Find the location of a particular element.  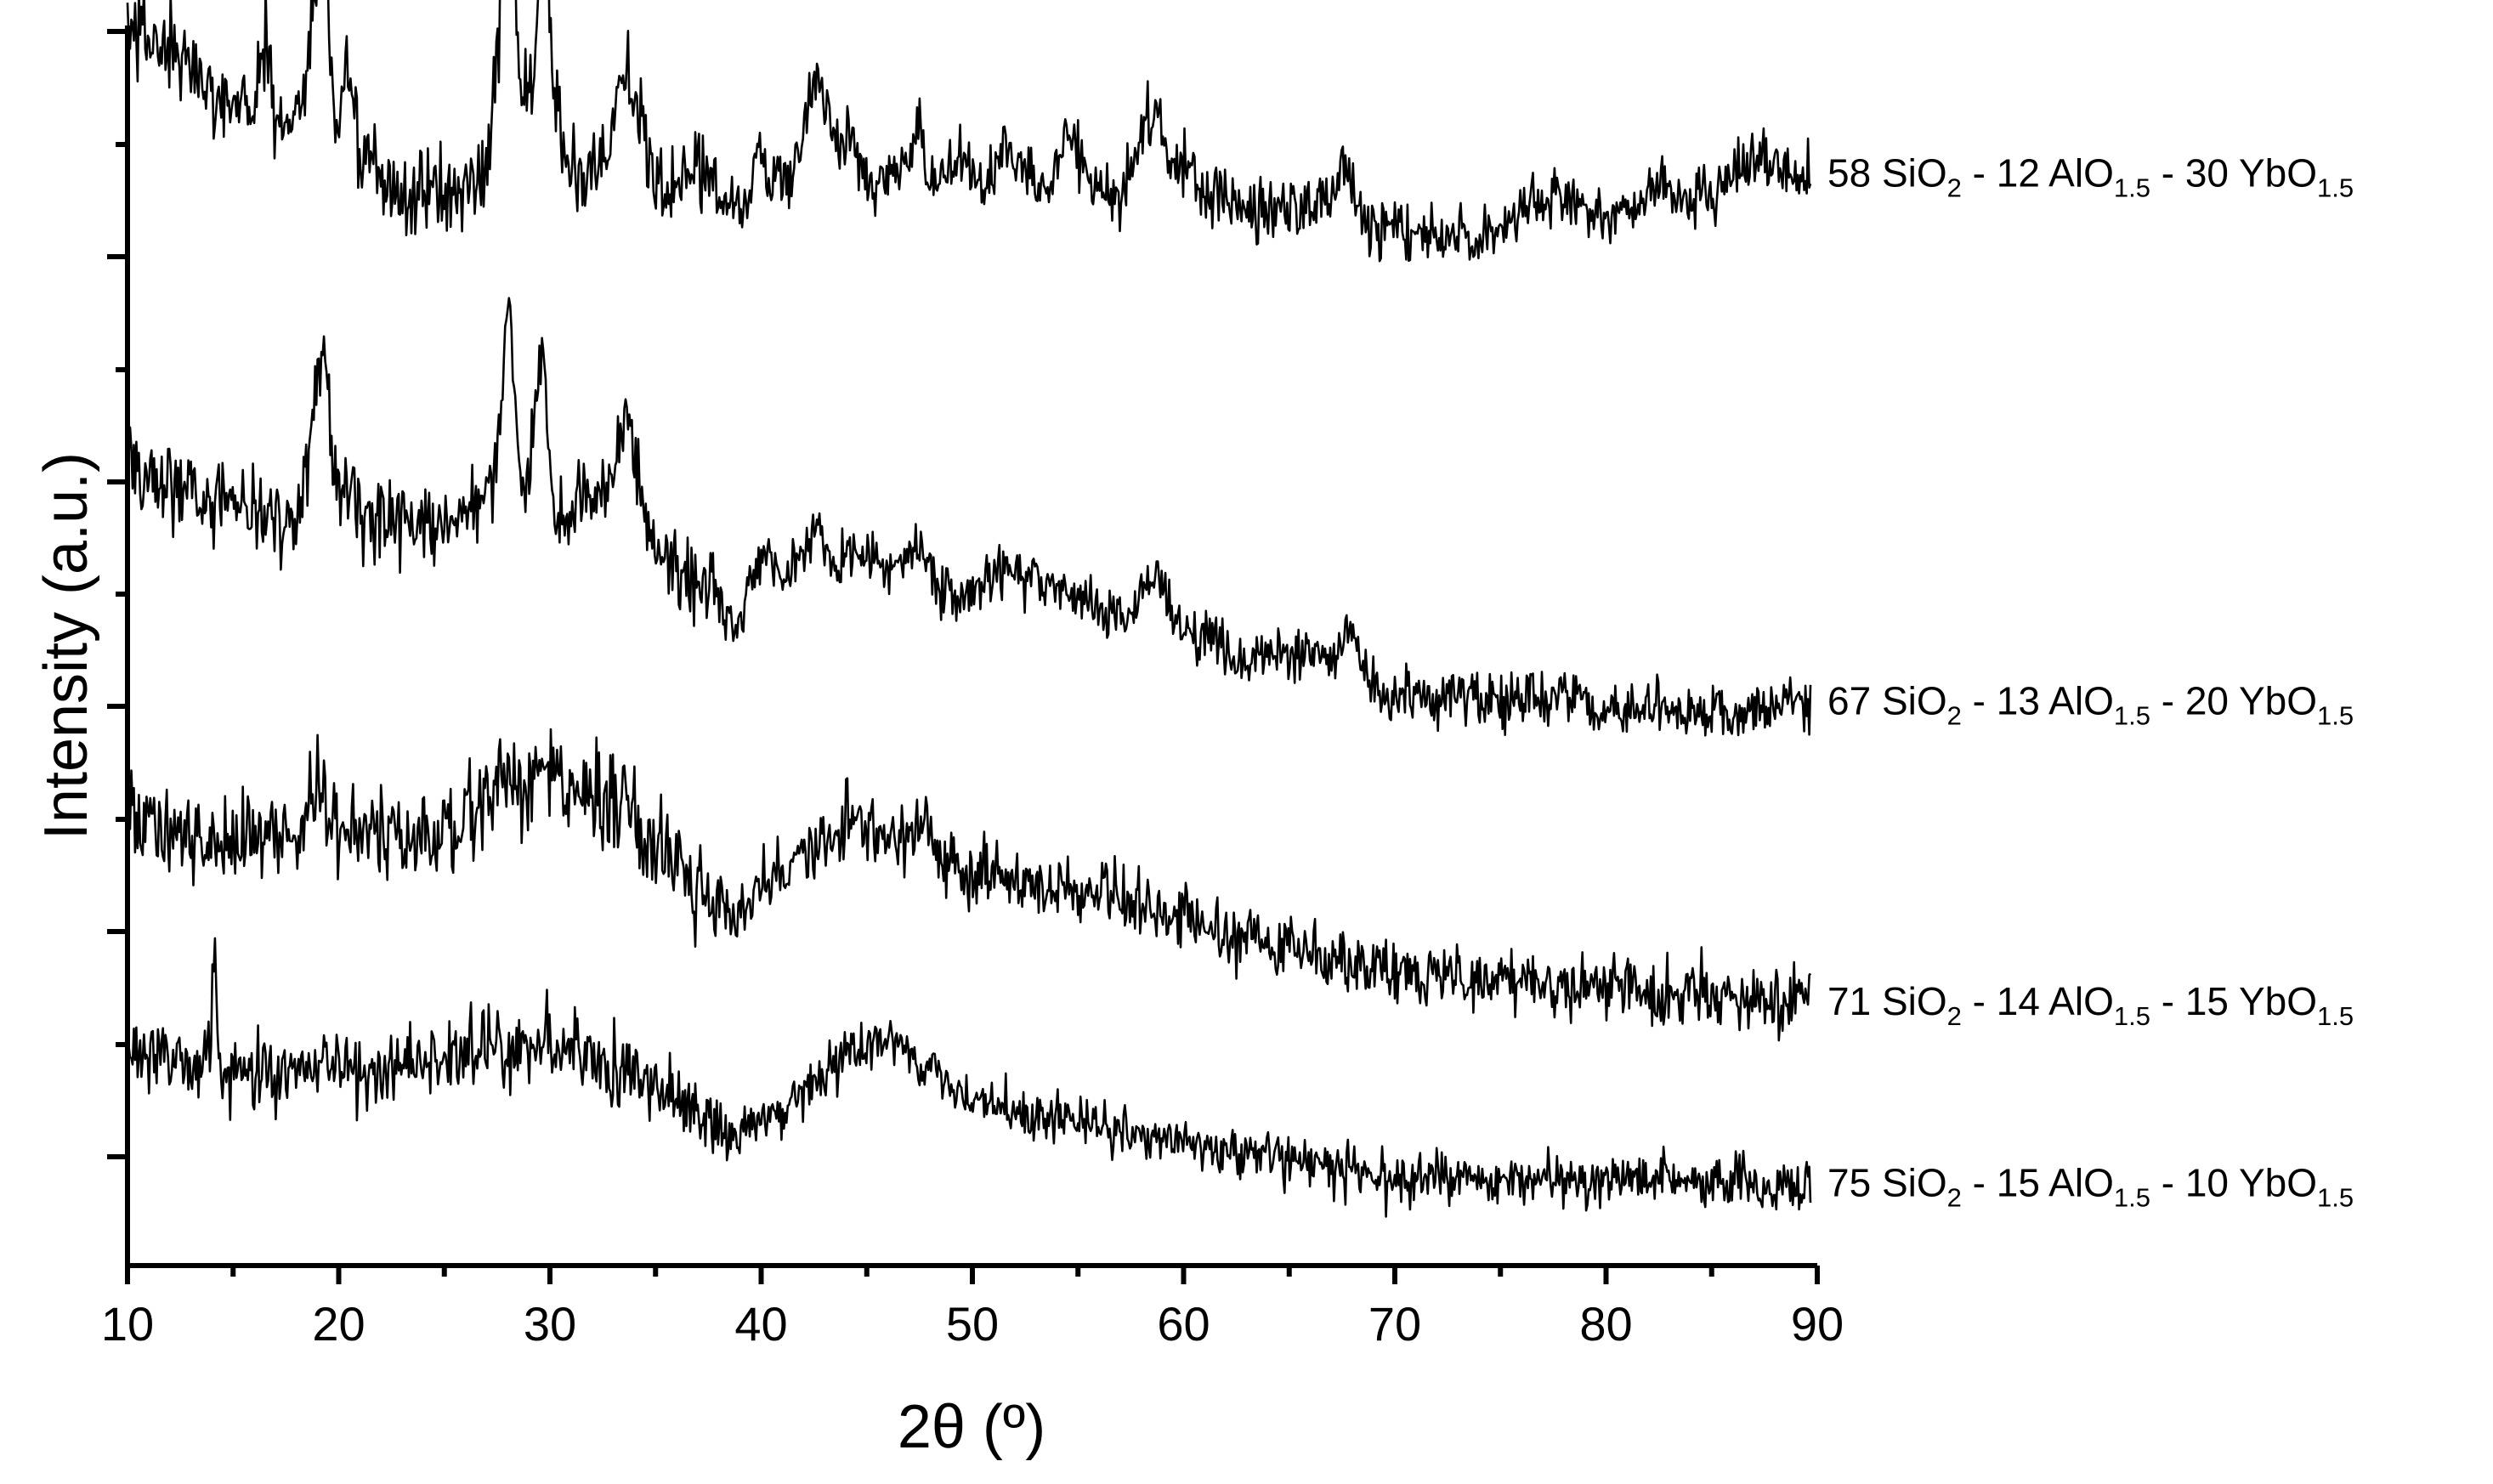

x-tick-label: 70 is located at coordinates (1394, 1324).